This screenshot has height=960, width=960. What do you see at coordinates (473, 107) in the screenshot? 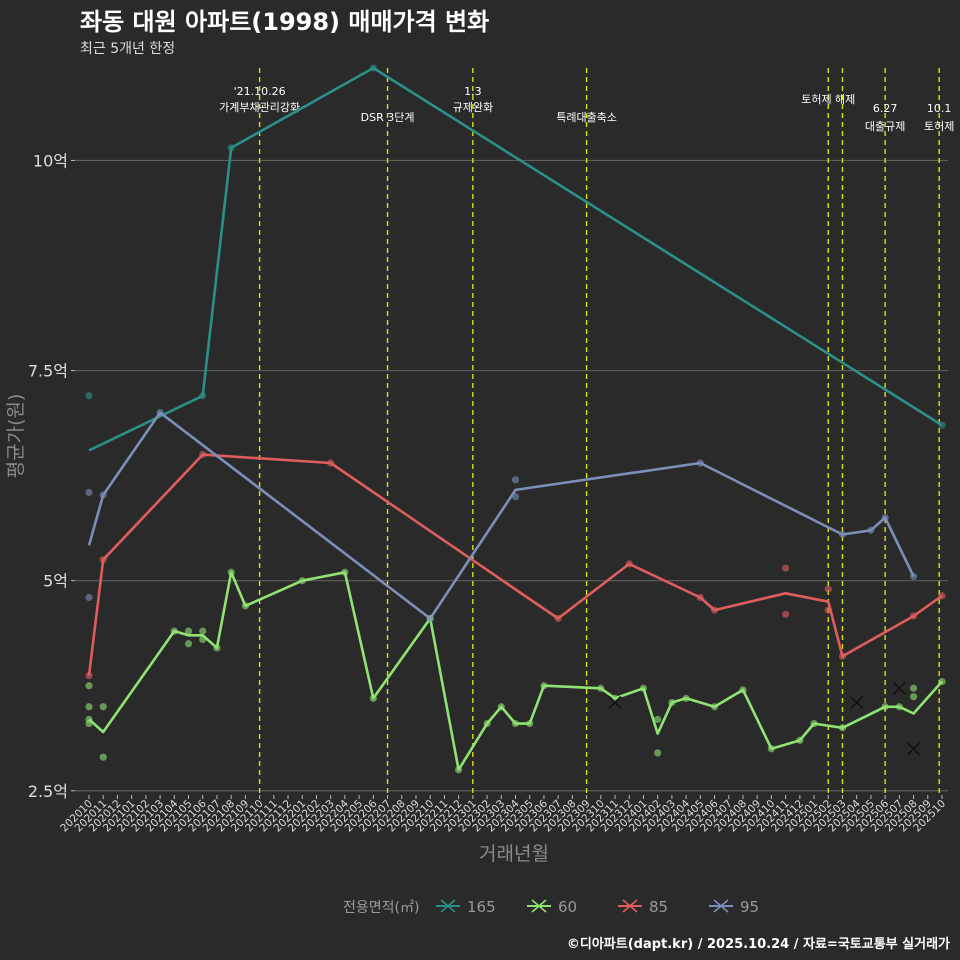
I see `event-label-text: 규제완화` at bounding box center [473, 107].